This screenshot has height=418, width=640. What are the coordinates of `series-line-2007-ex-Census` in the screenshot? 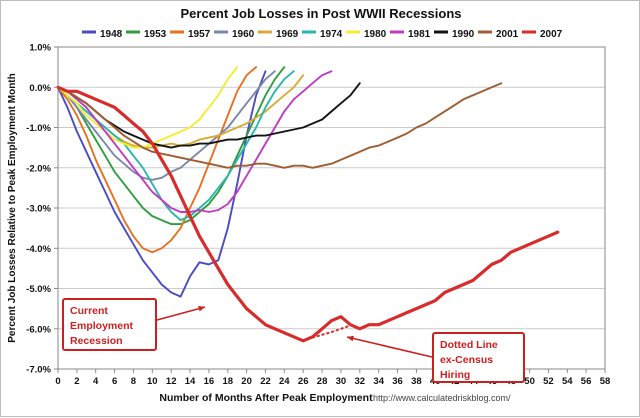 It's located at (327, 333).